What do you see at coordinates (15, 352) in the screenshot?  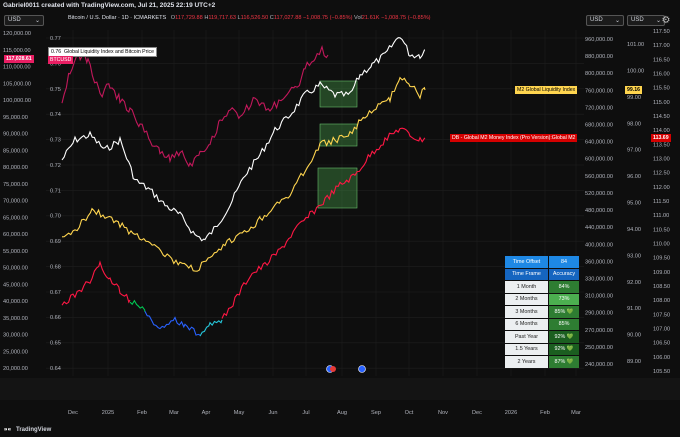 I see `ax-btc-tick: 25,000.00` at bounding box center [15, 352].